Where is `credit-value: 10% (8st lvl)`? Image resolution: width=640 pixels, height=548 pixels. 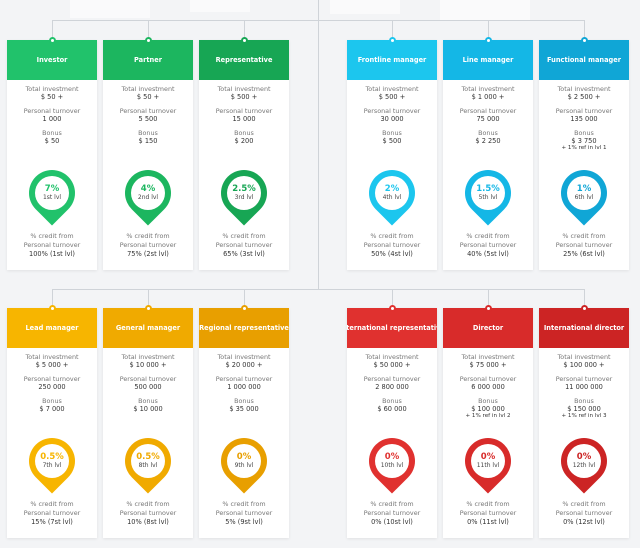
credit-value: 10% (8st lvl) is located at coordinates (148, 522).